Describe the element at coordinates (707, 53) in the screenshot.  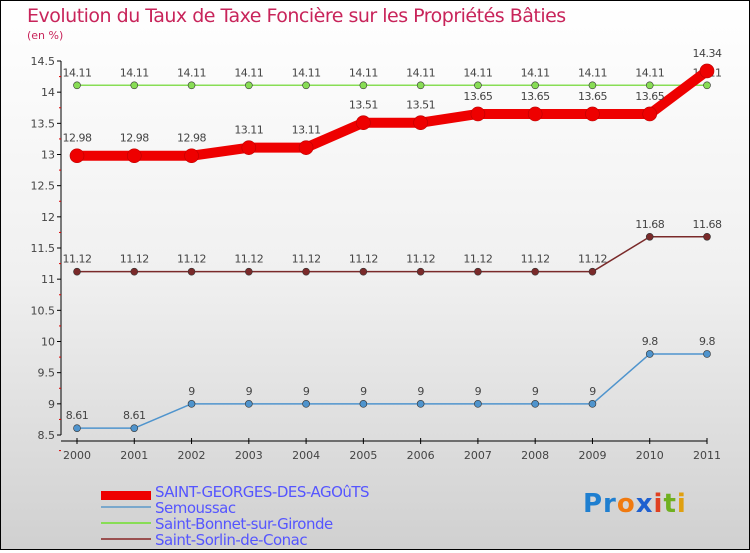
I see `data-label: 14.34` at that location.